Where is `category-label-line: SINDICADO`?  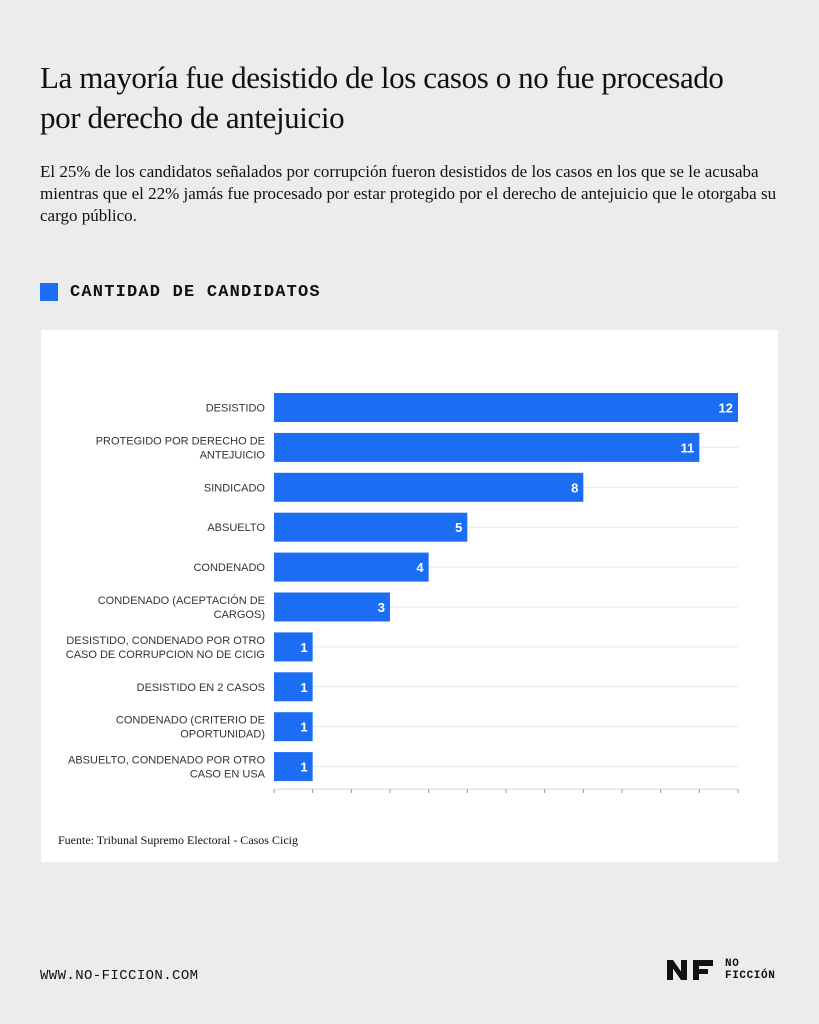 category-label-line: SINDICADO is located at coordinates (235, 488).